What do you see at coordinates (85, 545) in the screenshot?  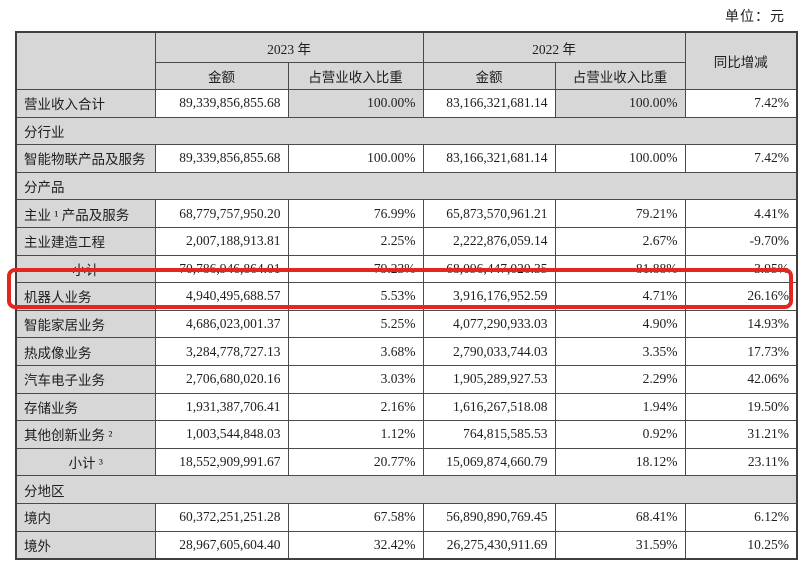 I see `row-label: 境外` at bounding box center [85, 545].